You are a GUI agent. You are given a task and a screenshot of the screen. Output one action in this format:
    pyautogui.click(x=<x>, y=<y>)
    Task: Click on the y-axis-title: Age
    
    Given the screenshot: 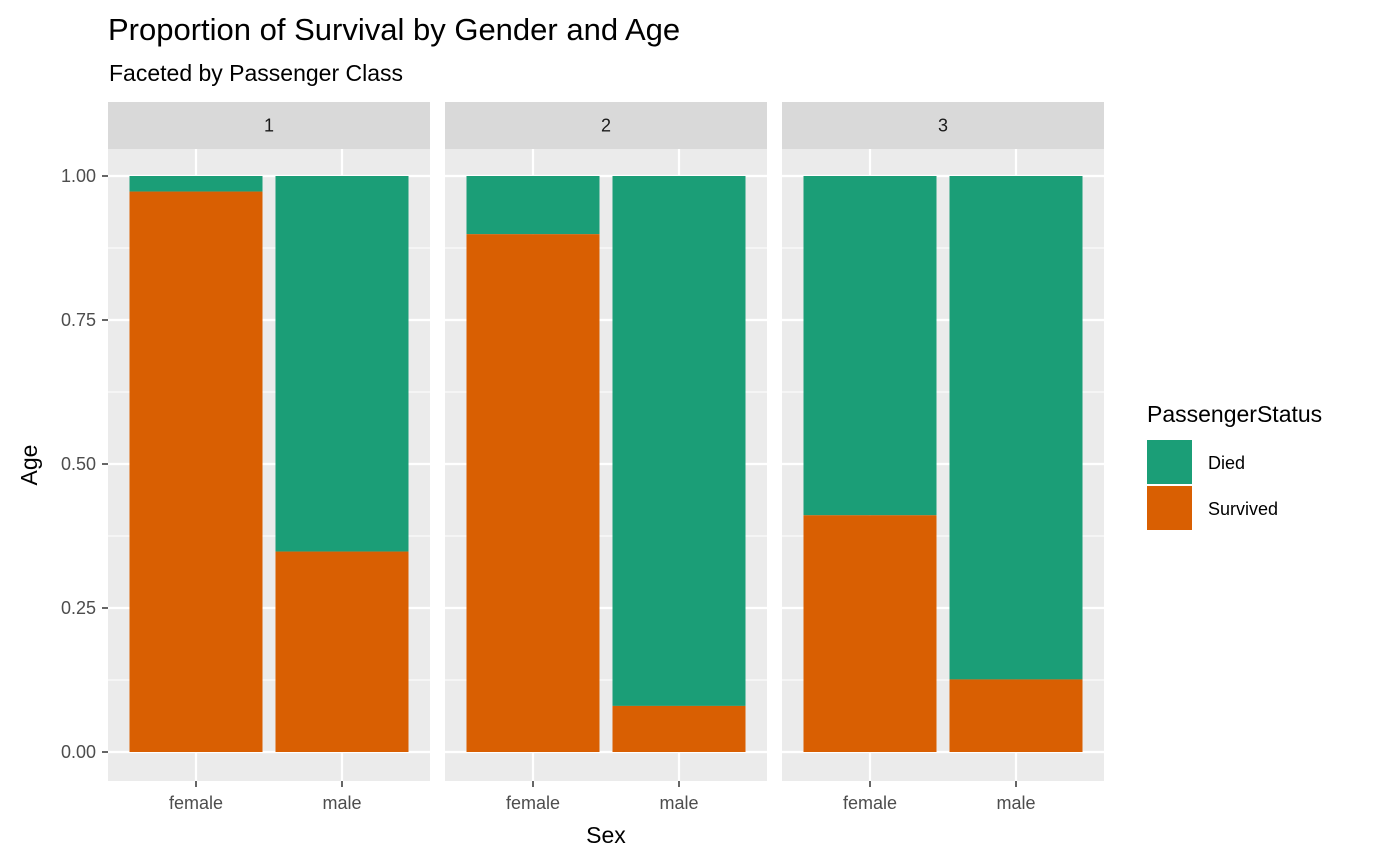 What is the action you would take?
    pyautogui.click(x=29, y=465)
    